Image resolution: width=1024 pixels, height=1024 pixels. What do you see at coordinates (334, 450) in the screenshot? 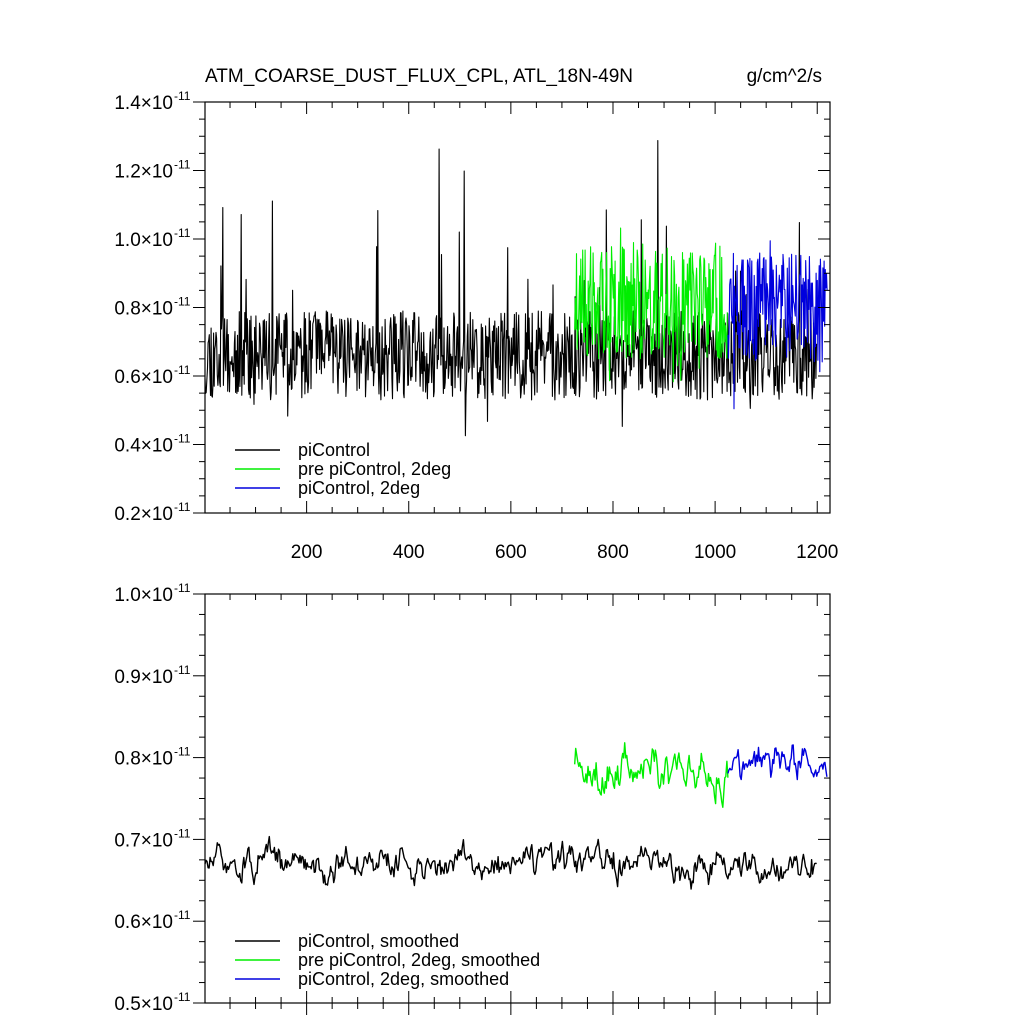
I see `legend-label: piControl` at bounding box center [334, 450].